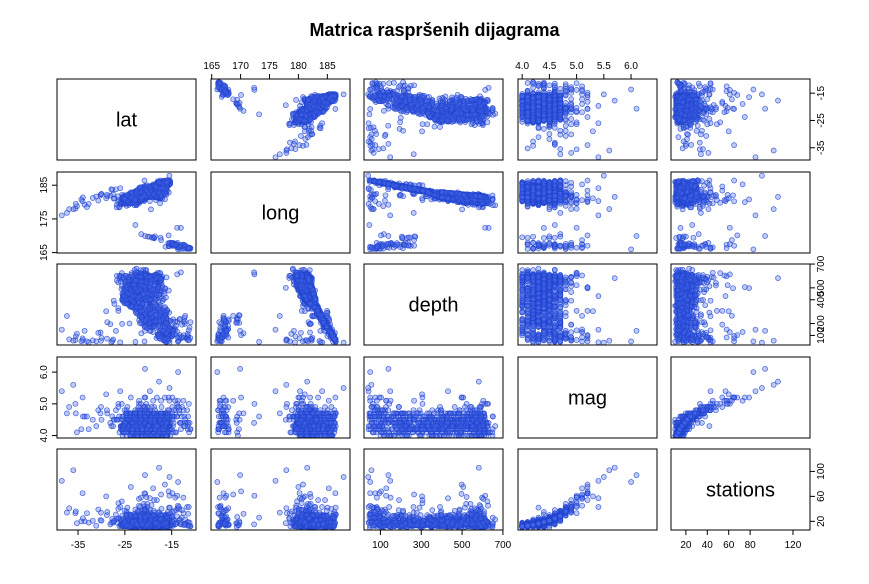 The width and height of the screenshot is (869, 584). I want to click on panel-long-vs-depth, so click(433, 212).